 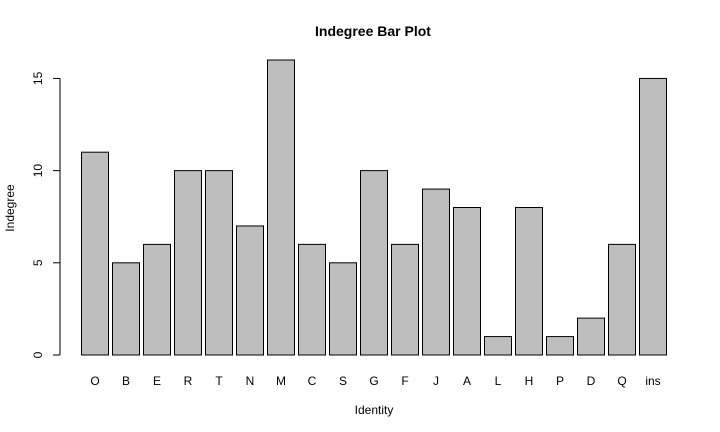 I want to click on bar-D, so click(x=591, y=336).